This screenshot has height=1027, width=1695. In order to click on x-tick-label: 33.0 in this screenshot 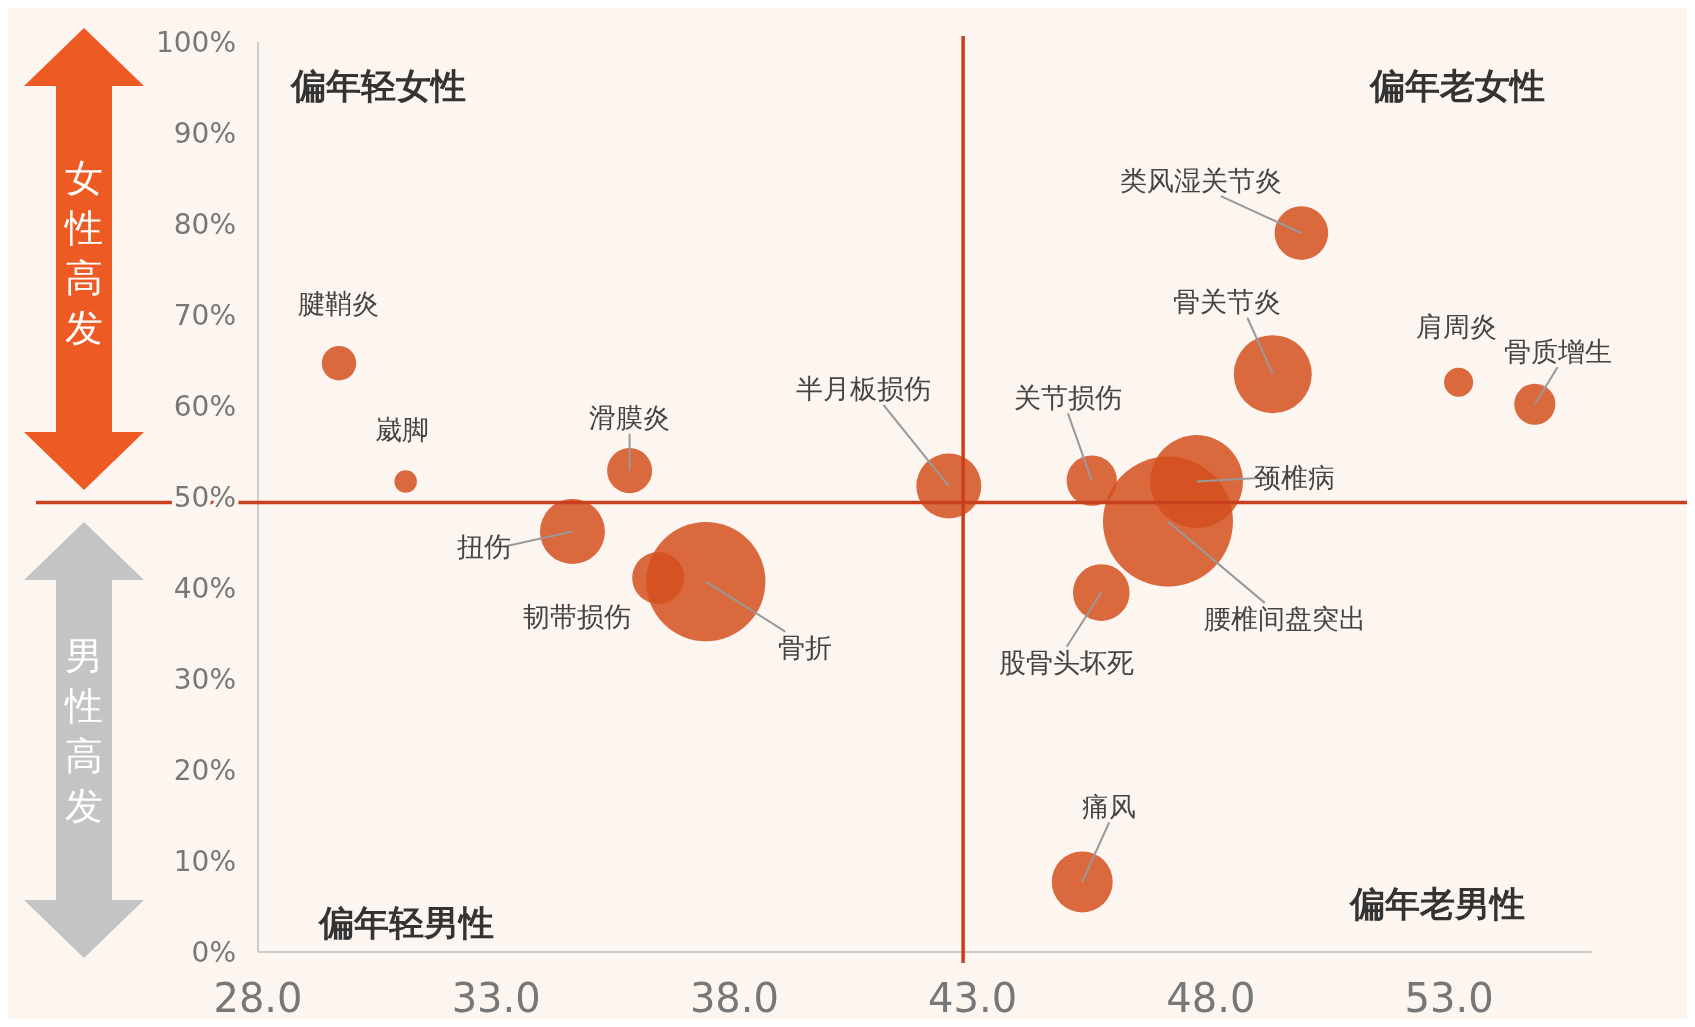, I will do `click(496, 998)`.